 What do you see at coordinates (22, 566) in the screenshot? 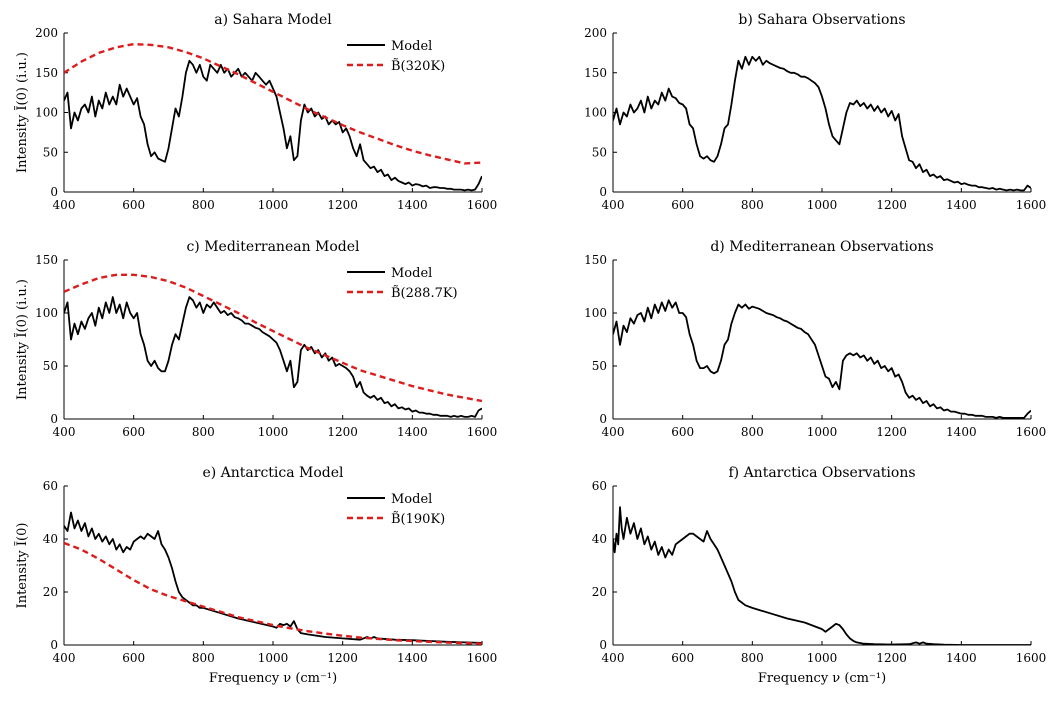
I see `y-axis-label: Intensity Ĩ(0)` at bounding box center [22, 566].